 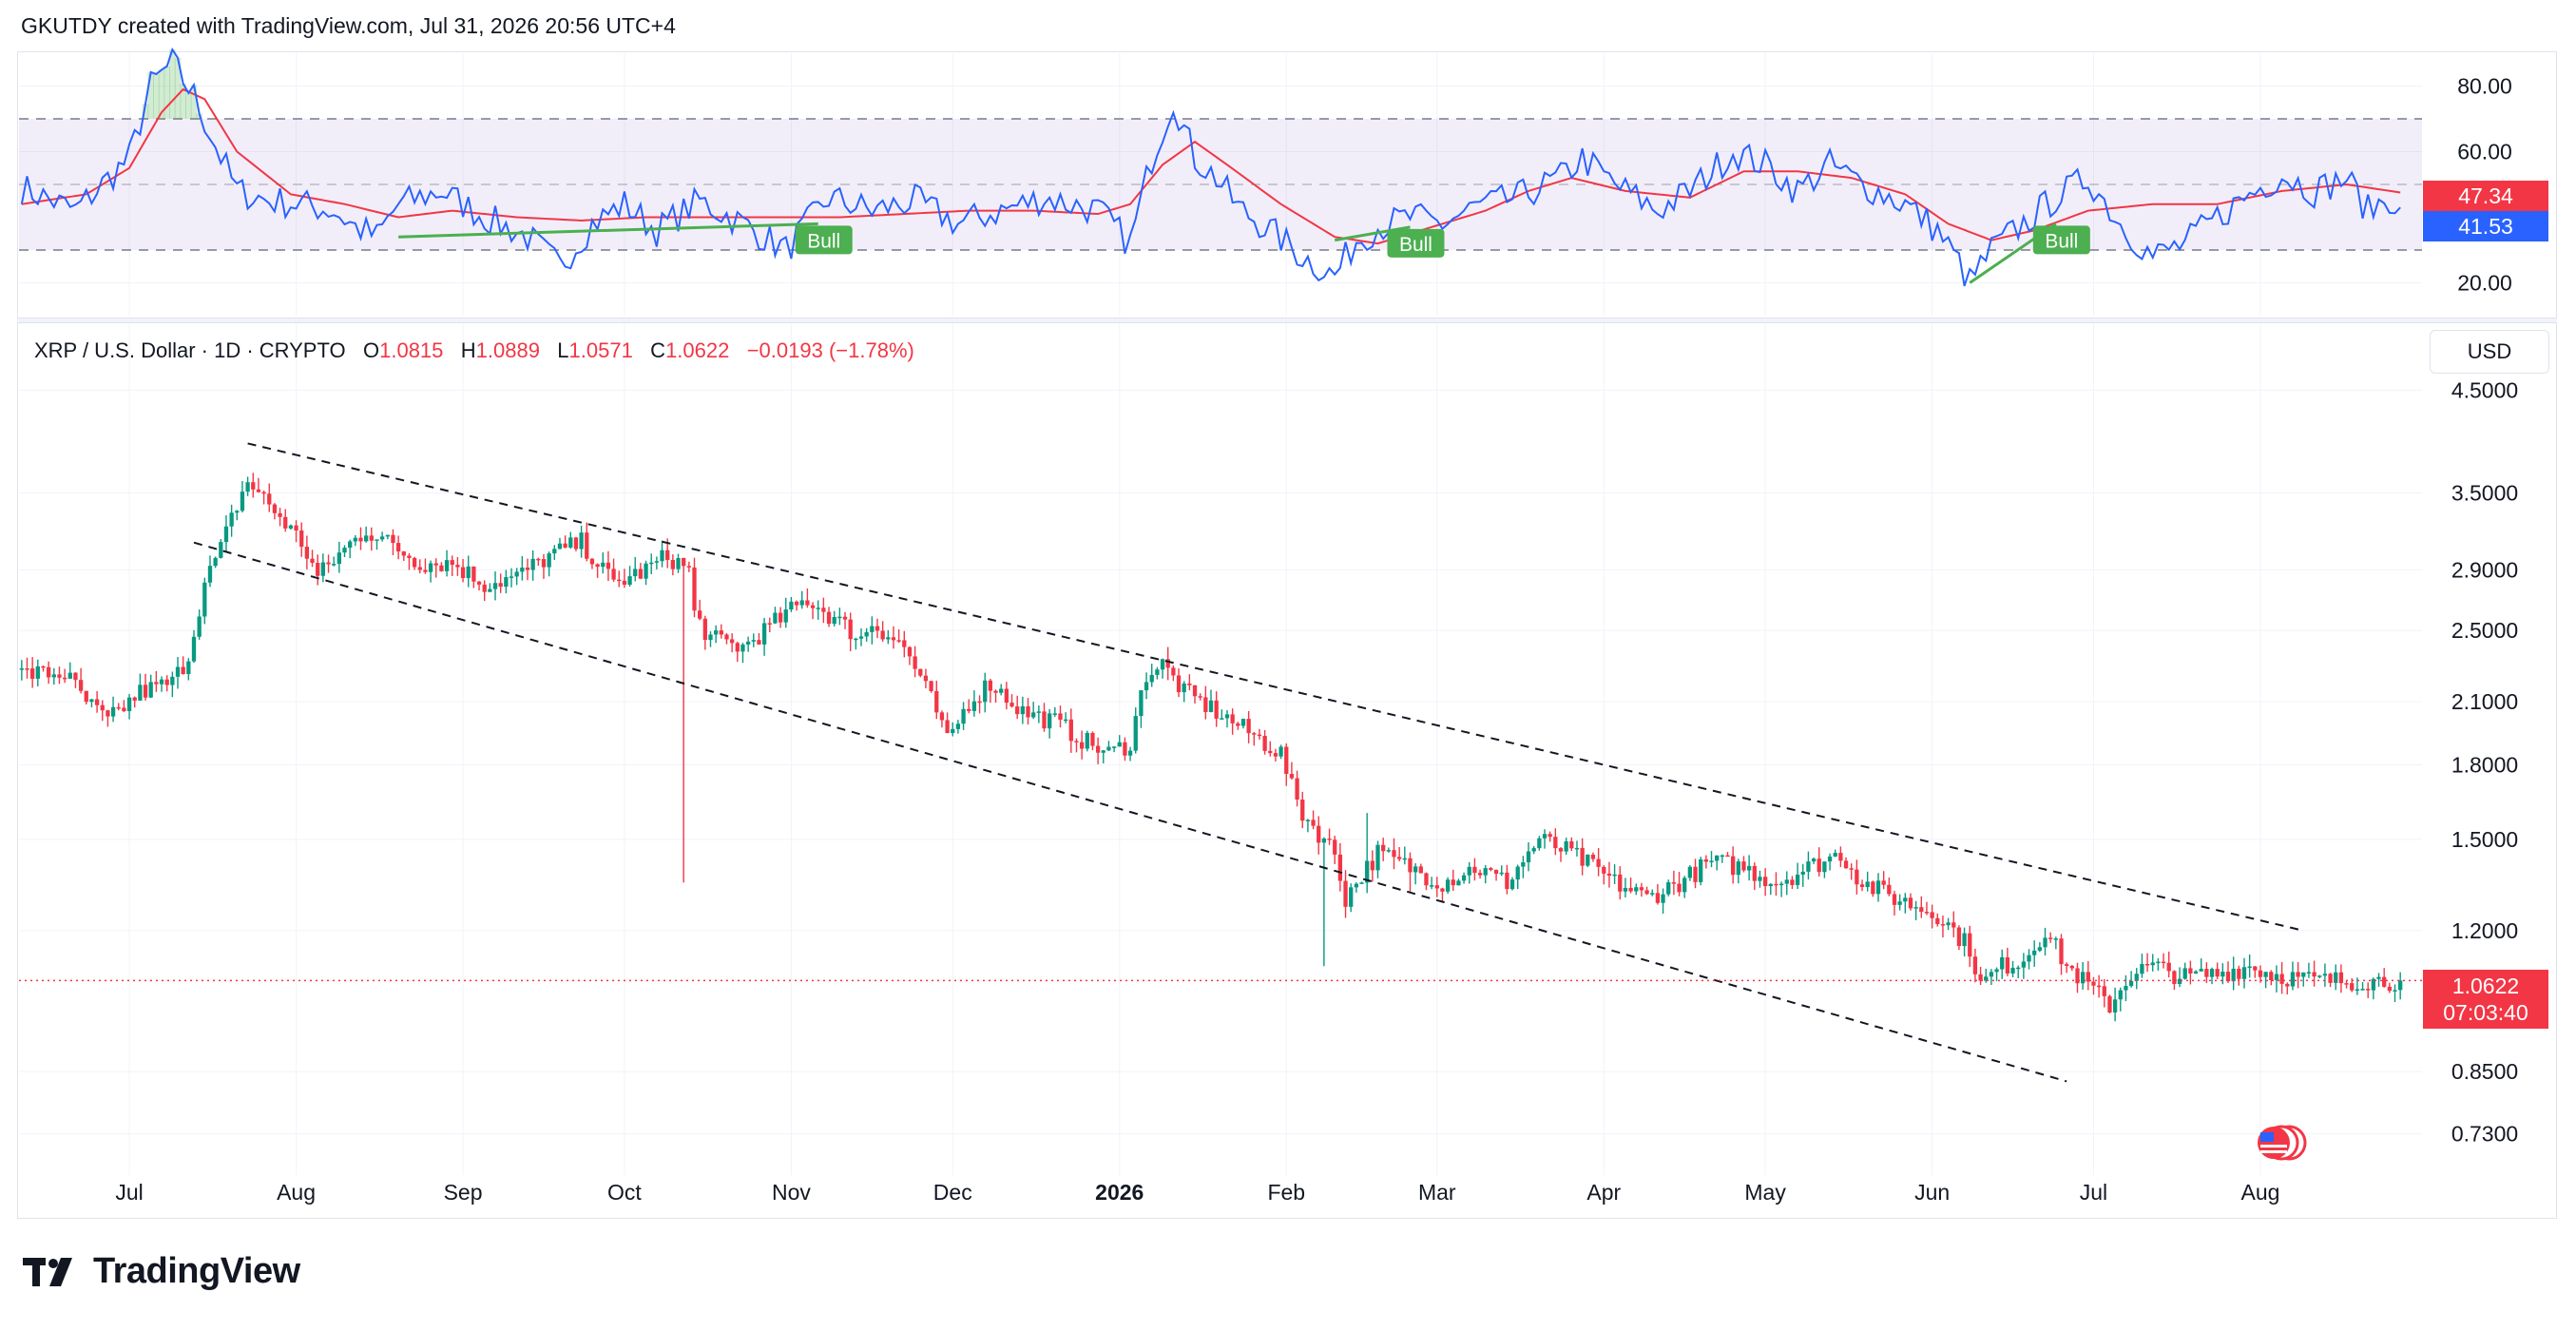 What do you see at coordinates (830, 350) in the screenshot?
I see `change-value: −0.0193 (−1.78%)` at bounding box center [830, 350].